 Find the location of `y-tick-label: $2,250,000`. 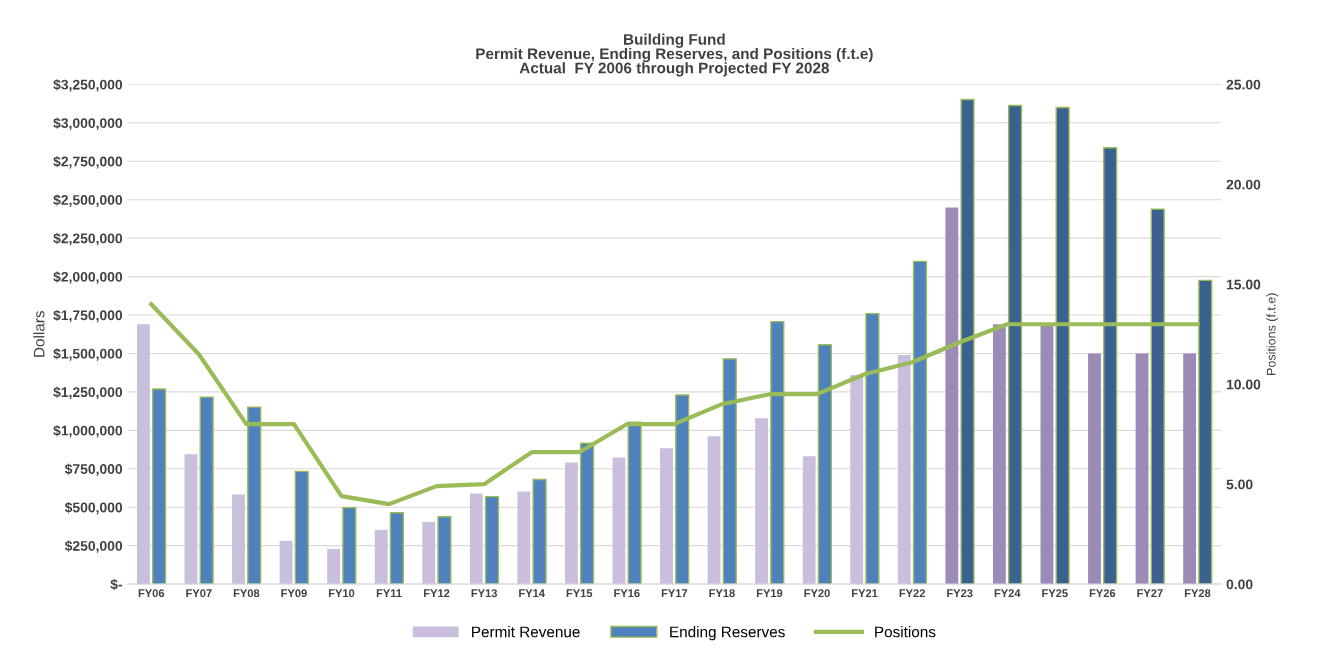

y-tick-label: $2,250,000 is located at coordinates (88, 239).